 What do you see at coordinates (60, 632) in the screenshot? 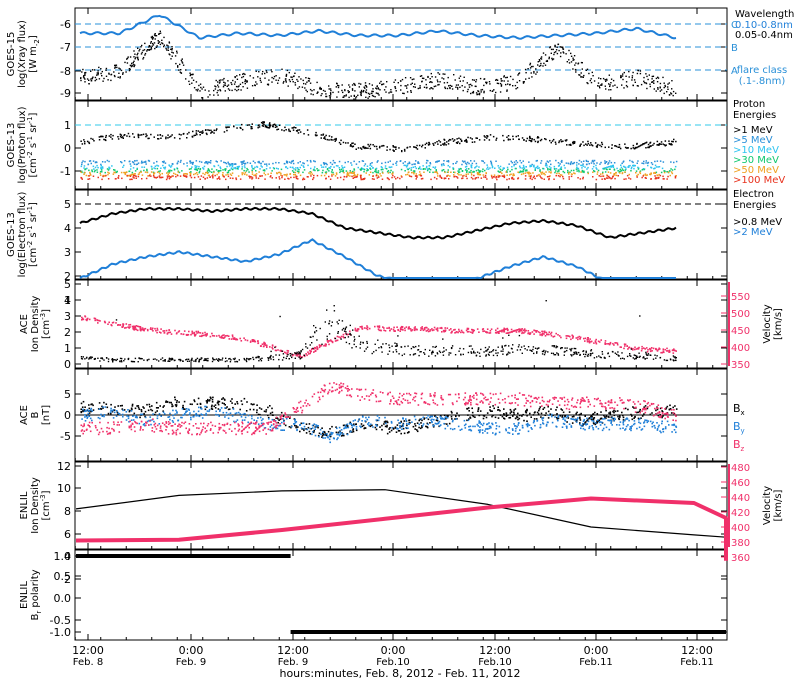
I see `y-tick-label: -1.0` at bounding box center [60, 632].